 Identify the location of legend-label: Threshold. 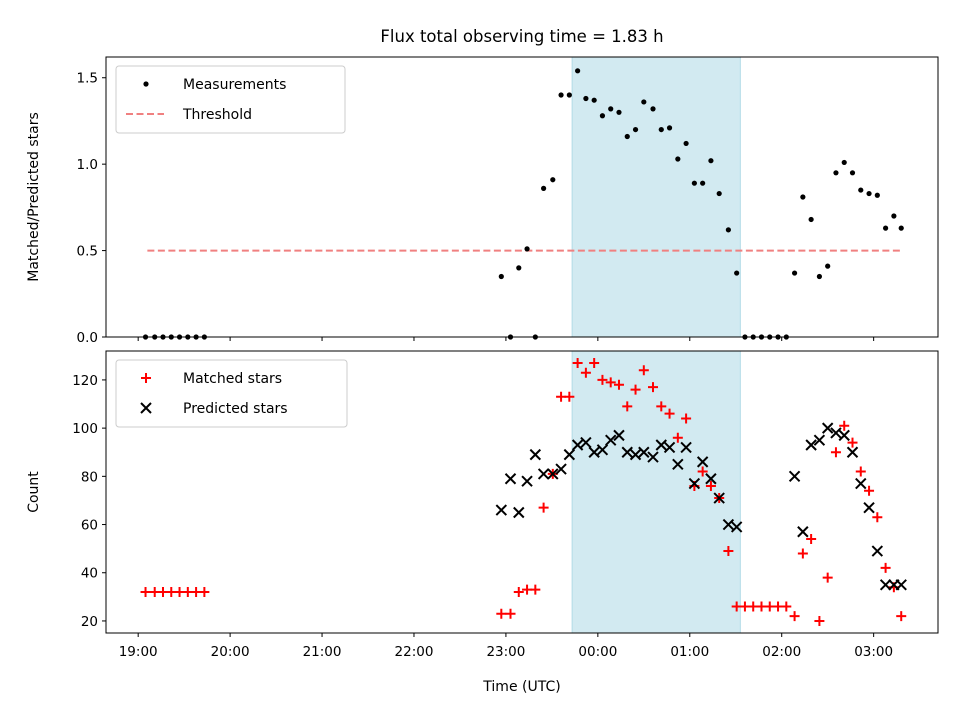
(217, 115).